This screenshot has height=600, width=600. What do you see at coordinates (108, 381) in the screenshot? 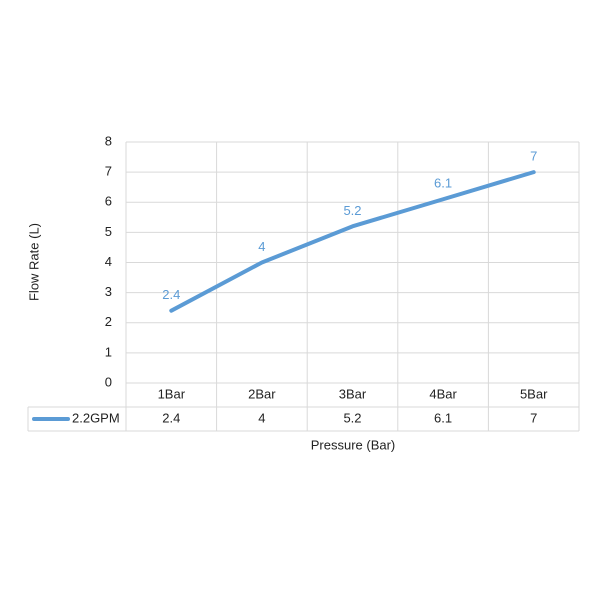
I see `y-tick-label: 0` at bounding box center [108, 381].